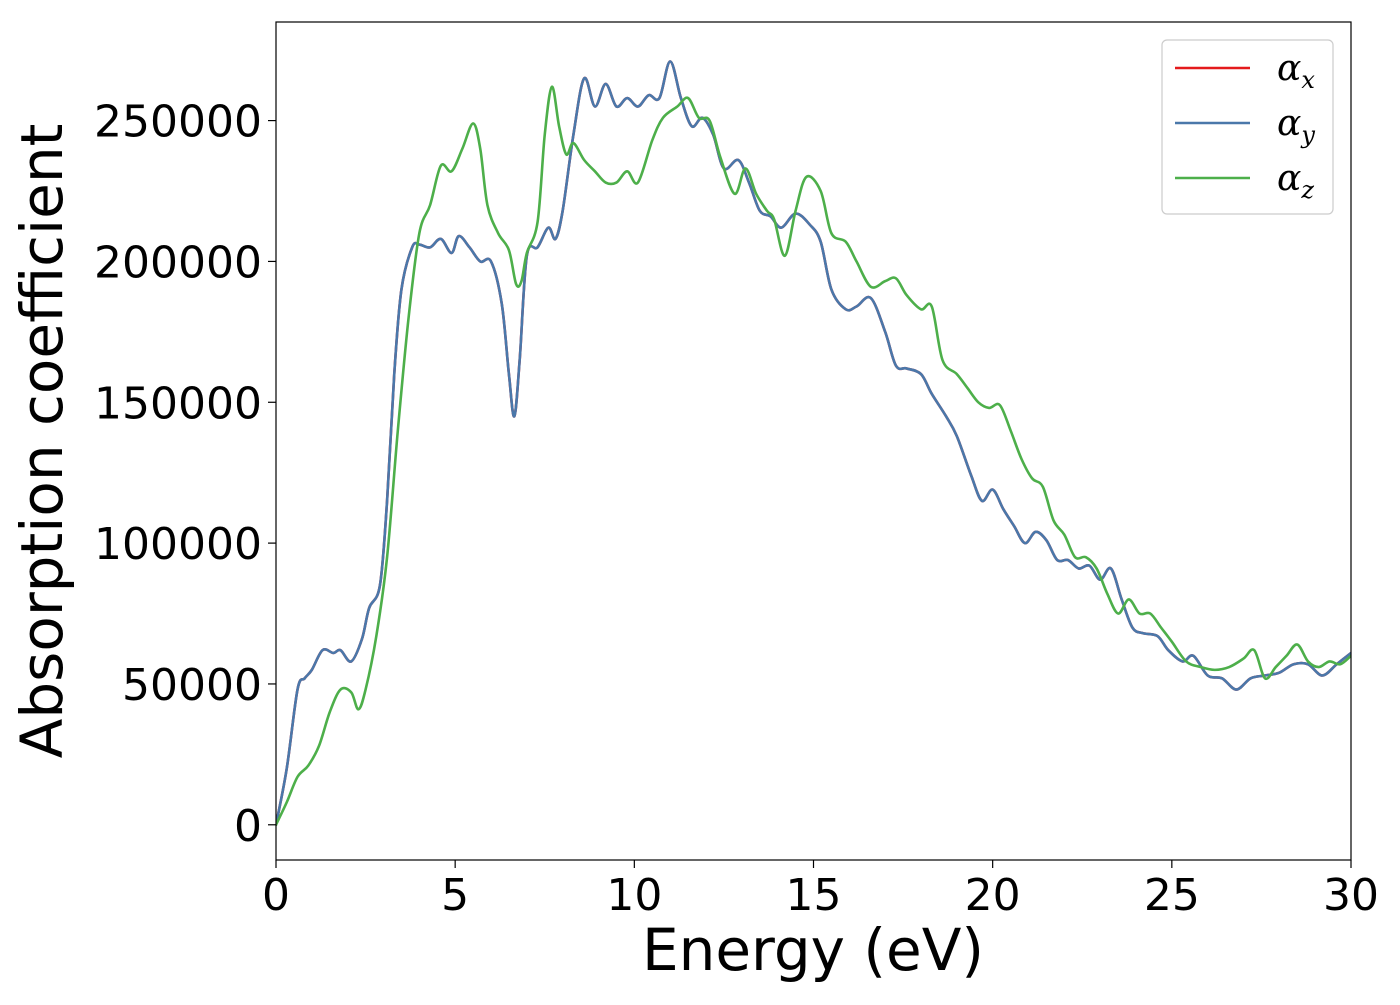 This screenshot has width=1400, height=1005. I want to click on y-tick-label: 0, so click(248, 826).